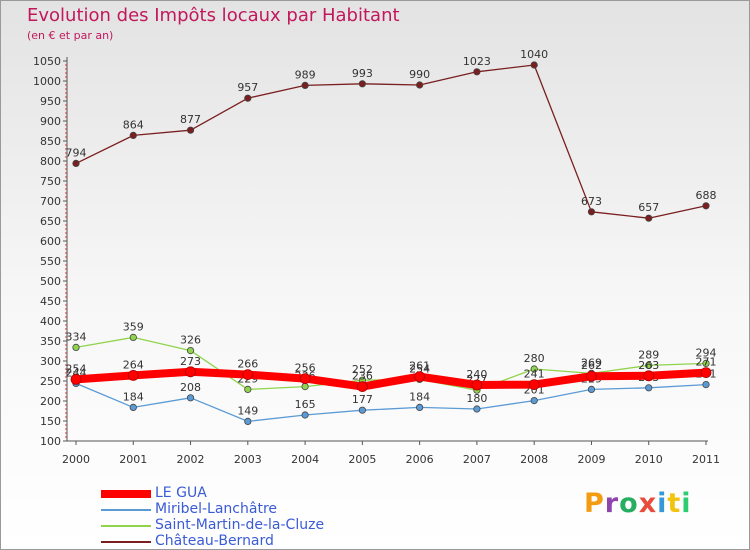 The height and width of the screenshot is (550, 750). I want to click on data-label: 256, so click(305, 368).